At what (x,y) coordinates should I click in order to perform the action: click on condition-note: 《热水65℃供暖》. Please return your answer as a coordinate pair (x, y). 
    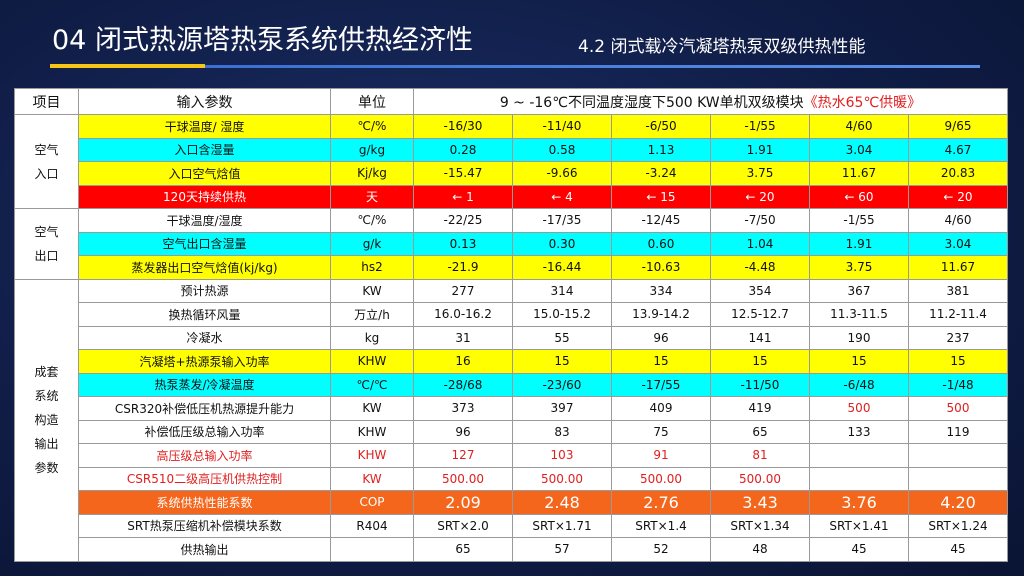
    Looking at the image, I should click on (862, 102).